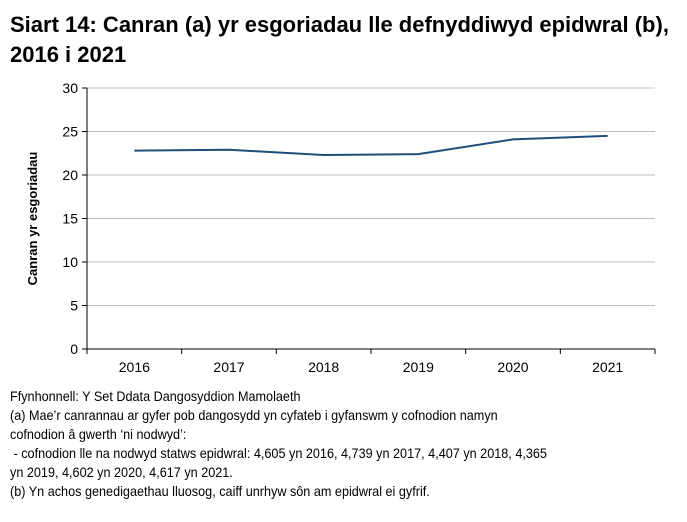 This screenshot has width=687, height=522. Describe the element at coordinates (134, 367) in the screenshot. I see `x-tick-label: 2016` at that location.